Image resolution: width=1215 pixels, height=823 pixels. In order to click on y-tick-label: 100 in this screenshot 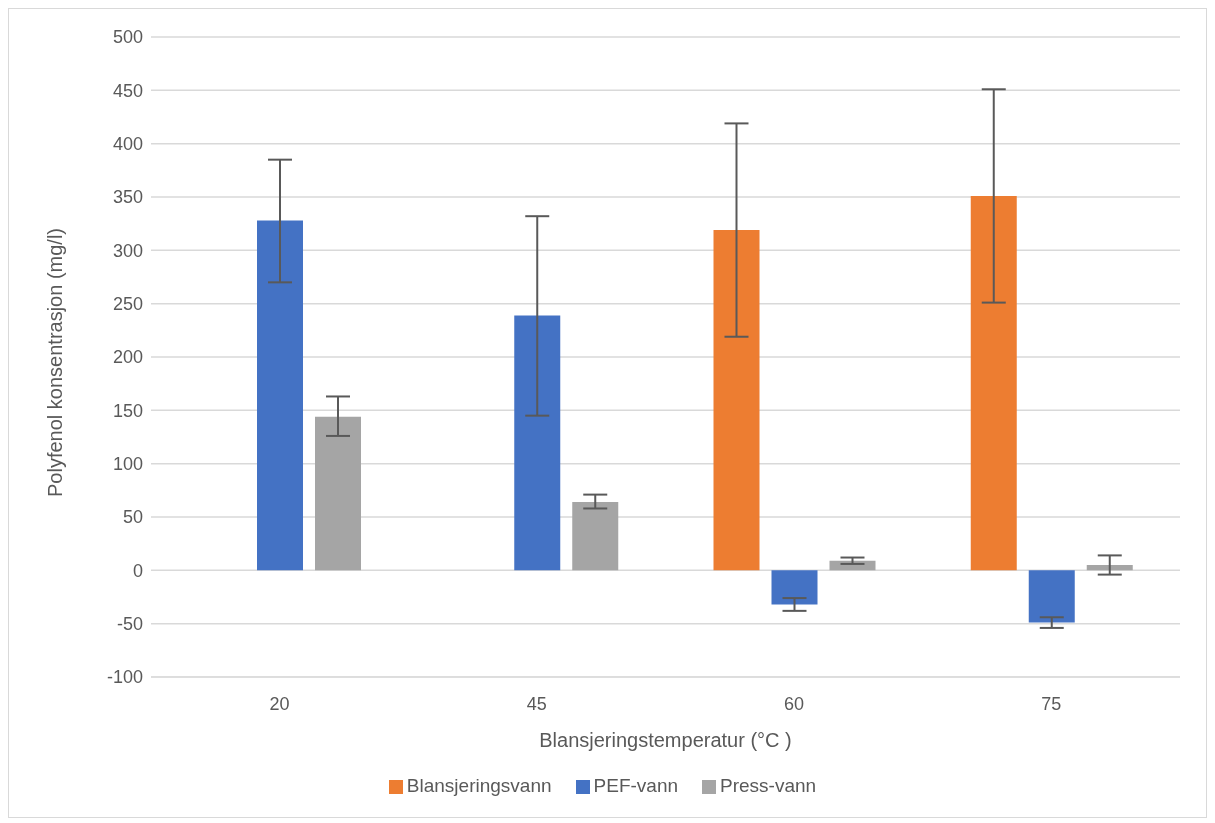, I will do `click(127, 464)`.